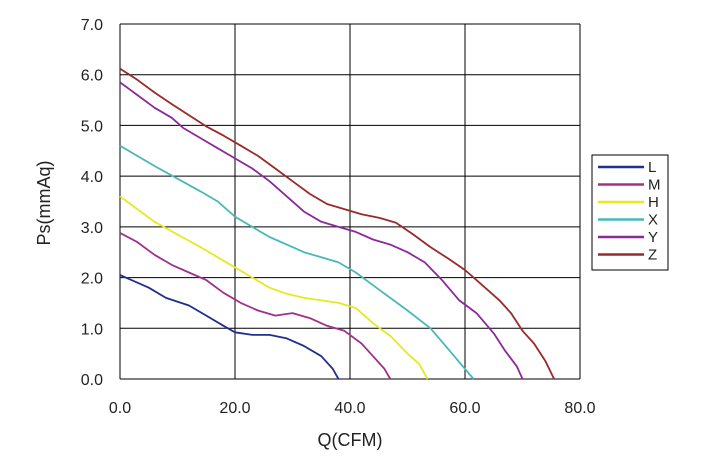  What do you see at coordinates (92, 126) in the screenshot?
I see `y-tick-label: 5.0` at bounding box center [92, 126].